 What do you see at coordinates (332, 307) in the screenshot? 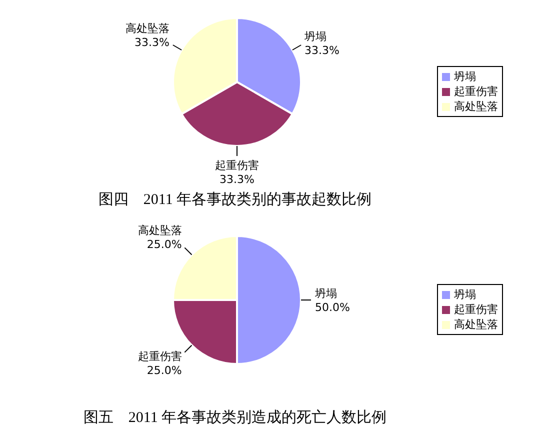
I see `data-label: 50.0%` at bounding box center [332, 307].